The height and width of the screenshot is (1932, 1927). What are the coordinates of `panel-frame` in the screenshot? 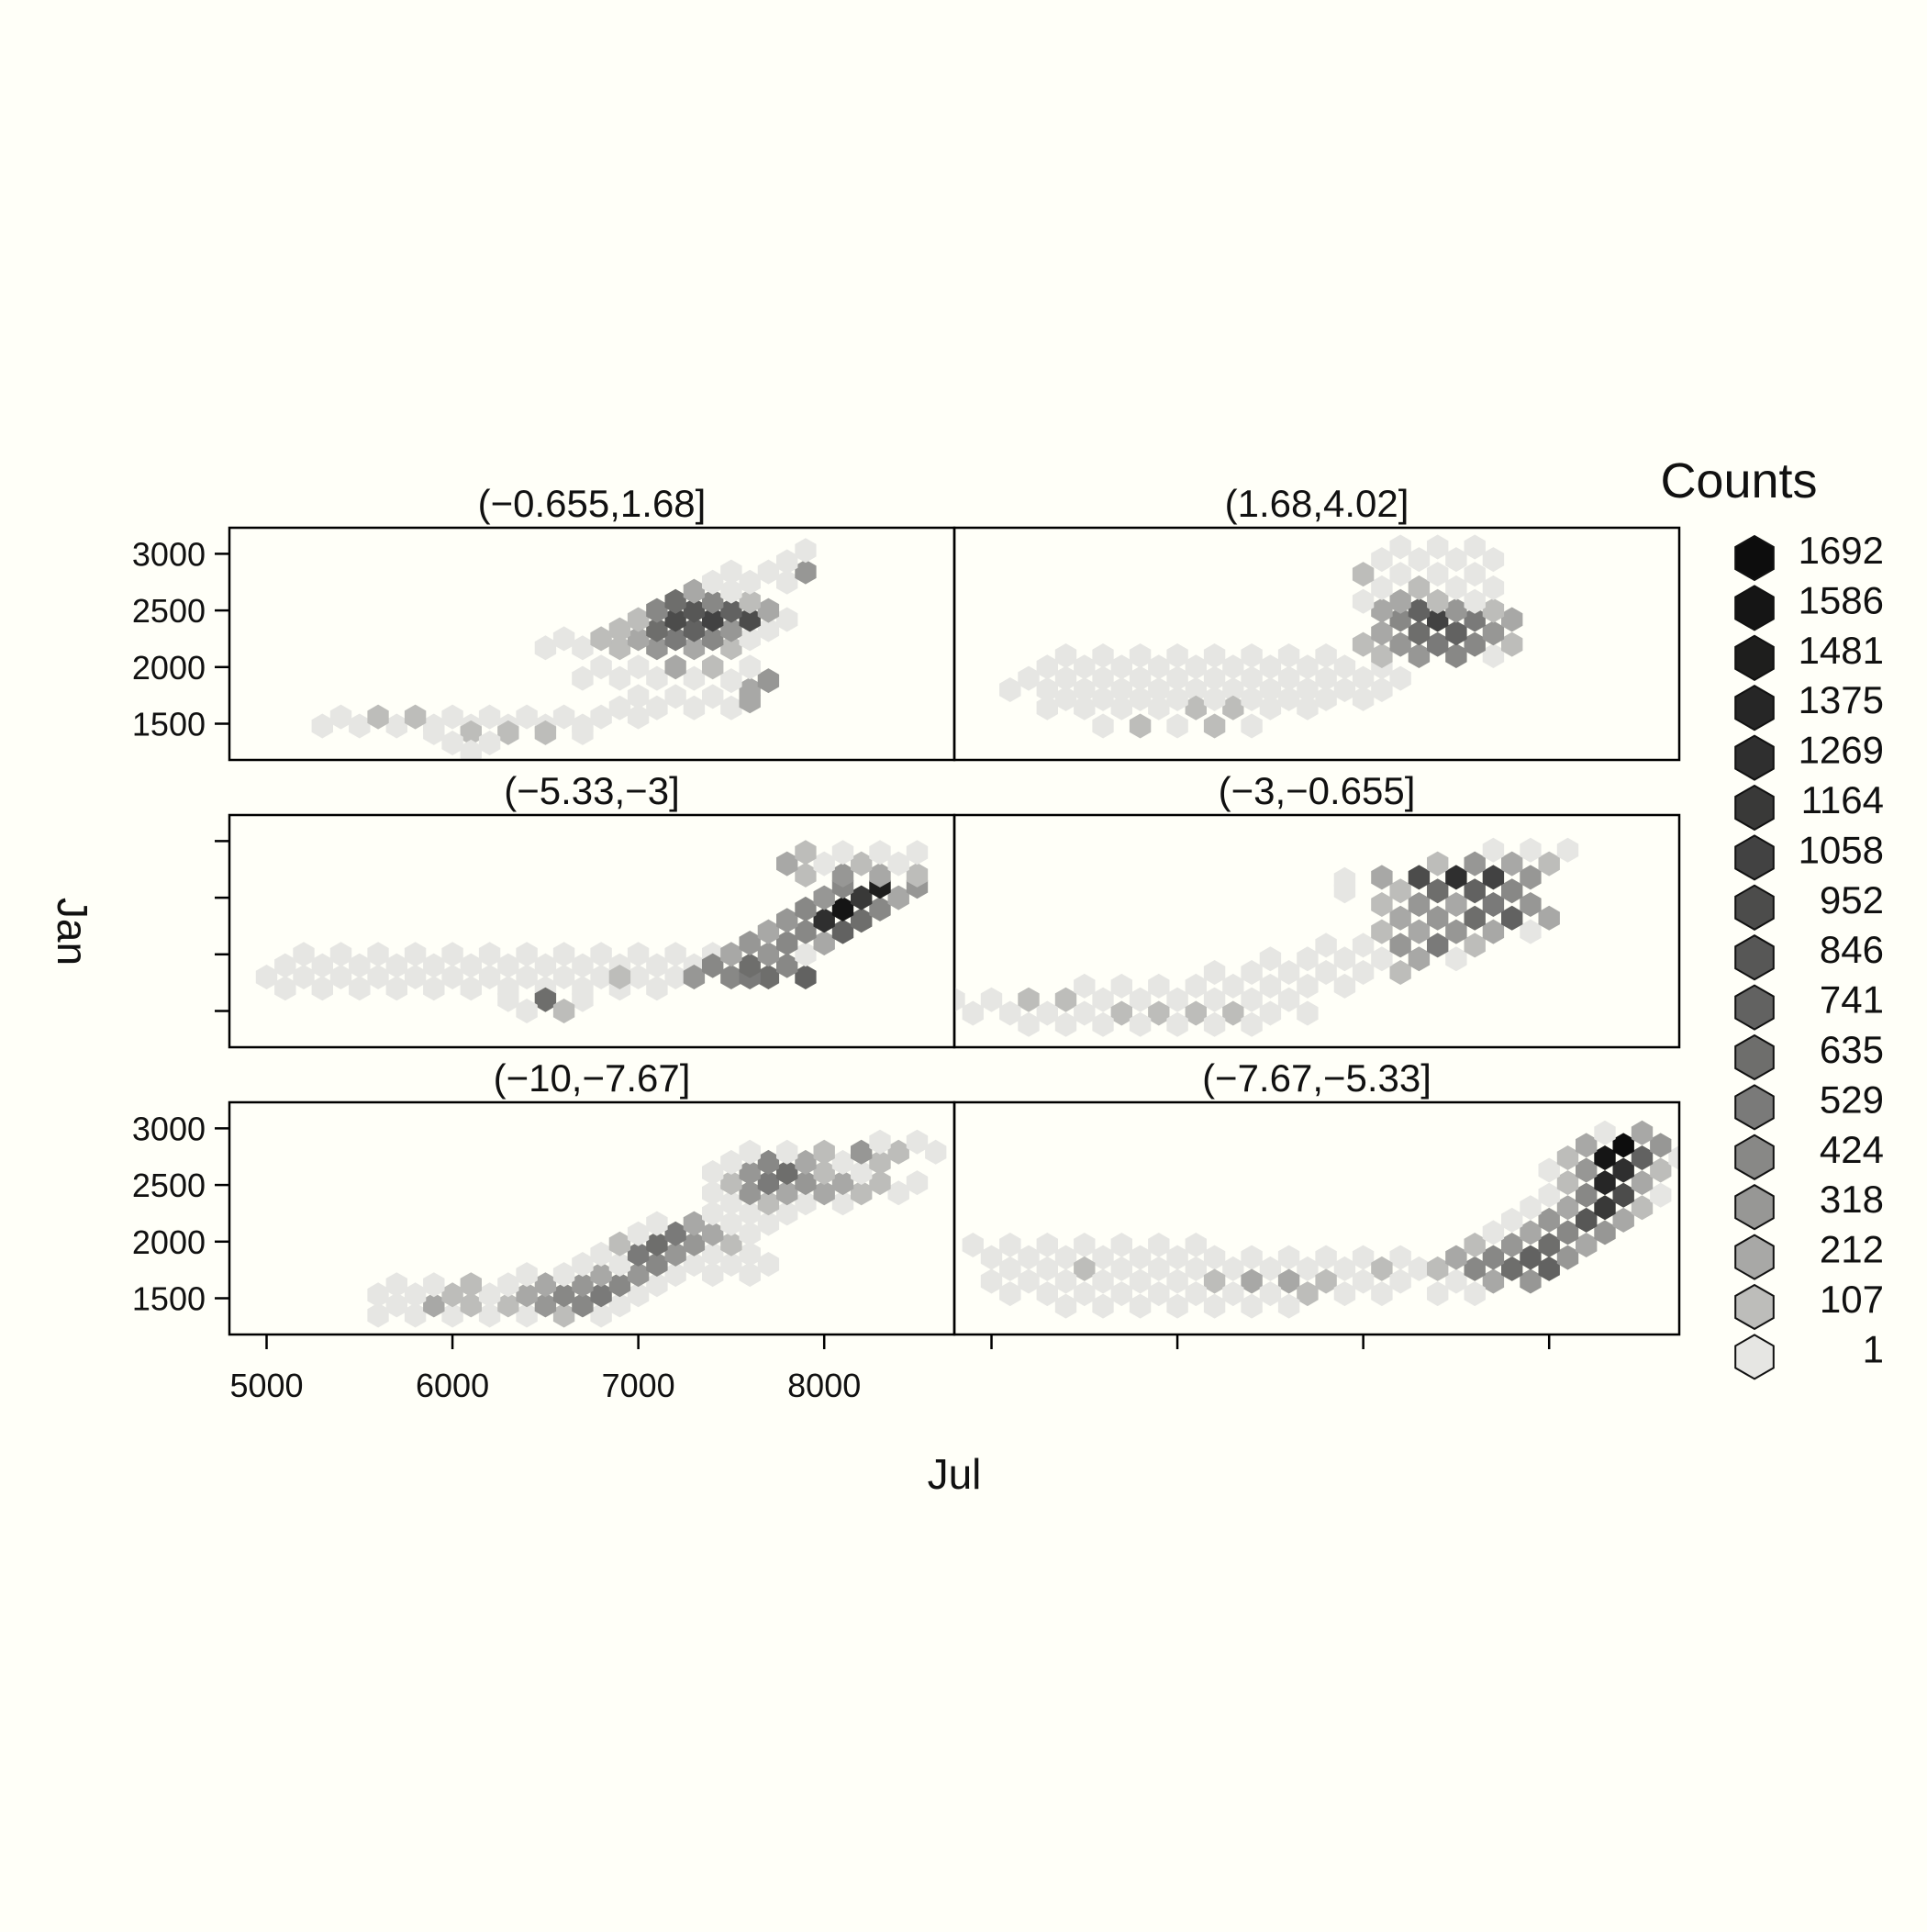 It's located at (1316, 1218).